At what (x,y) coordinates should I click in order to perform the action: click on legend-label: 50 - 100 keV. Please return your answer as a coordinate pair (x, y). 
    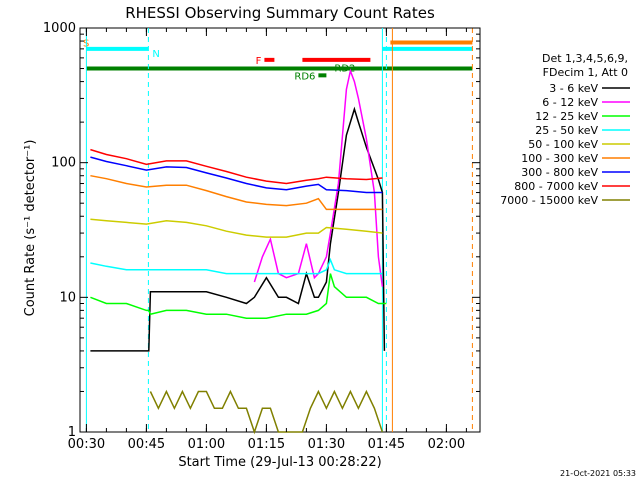
    Looking at the image, I should click on (563, 144).